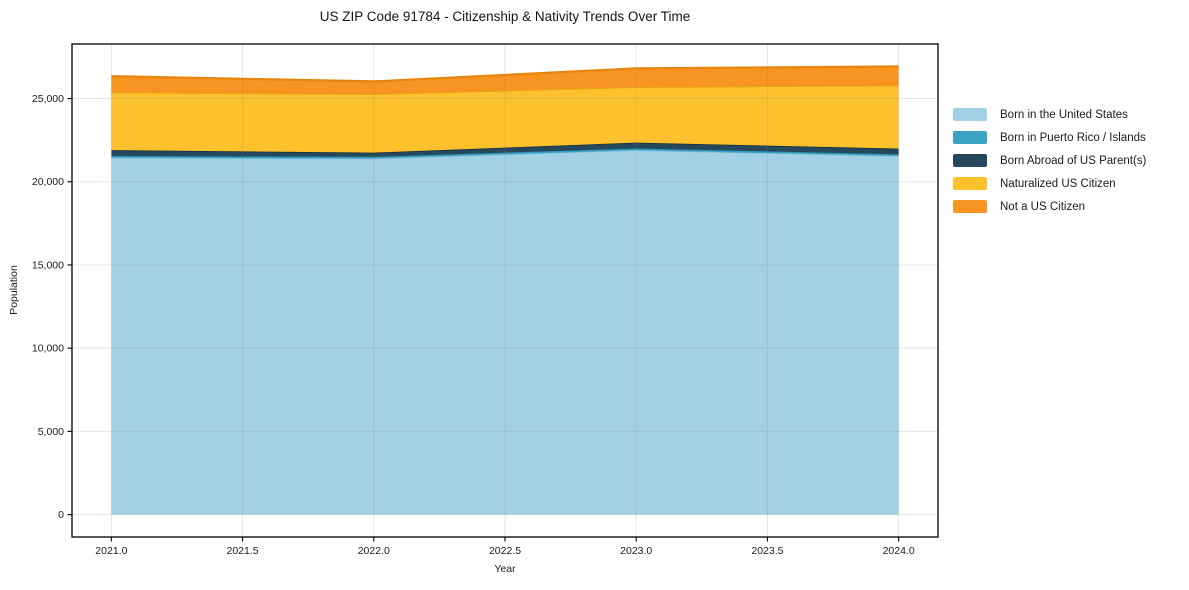 This screenshot has height=590, width=1189. What do you see at coordinates (243, 551) in the screenshot?
I see `x-tick-label: 2021.5` at bounding box center [243, 551].